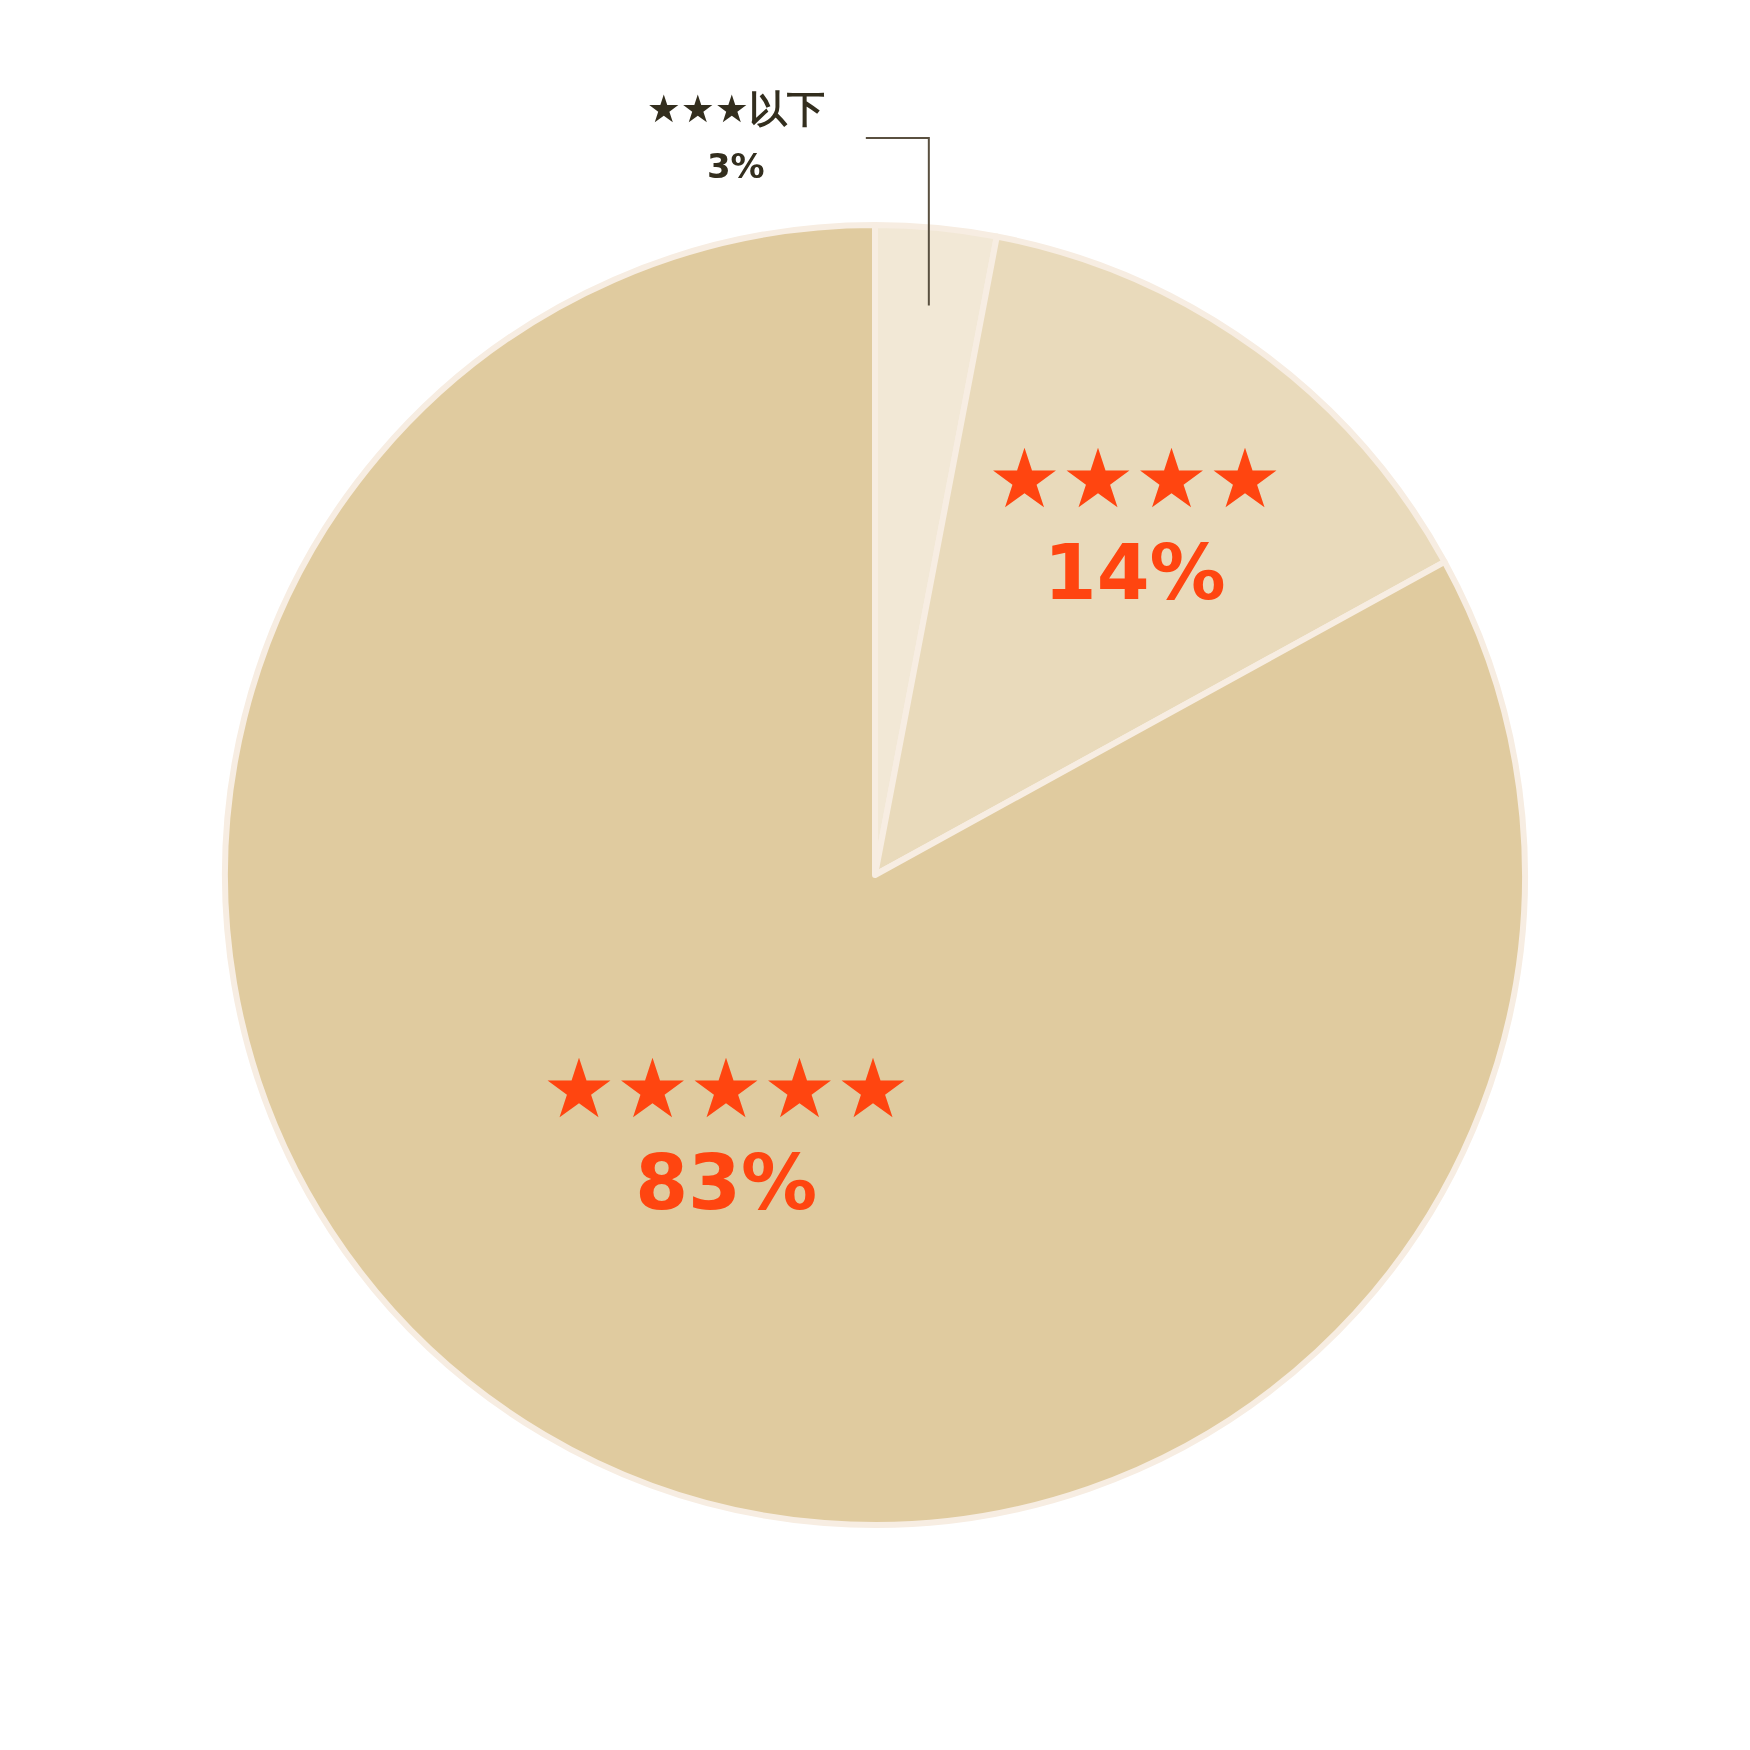  What do you see at coordinates (735, 166) in the screenshot?
I see `data-label: 3%` at bounding box center [735, 166].